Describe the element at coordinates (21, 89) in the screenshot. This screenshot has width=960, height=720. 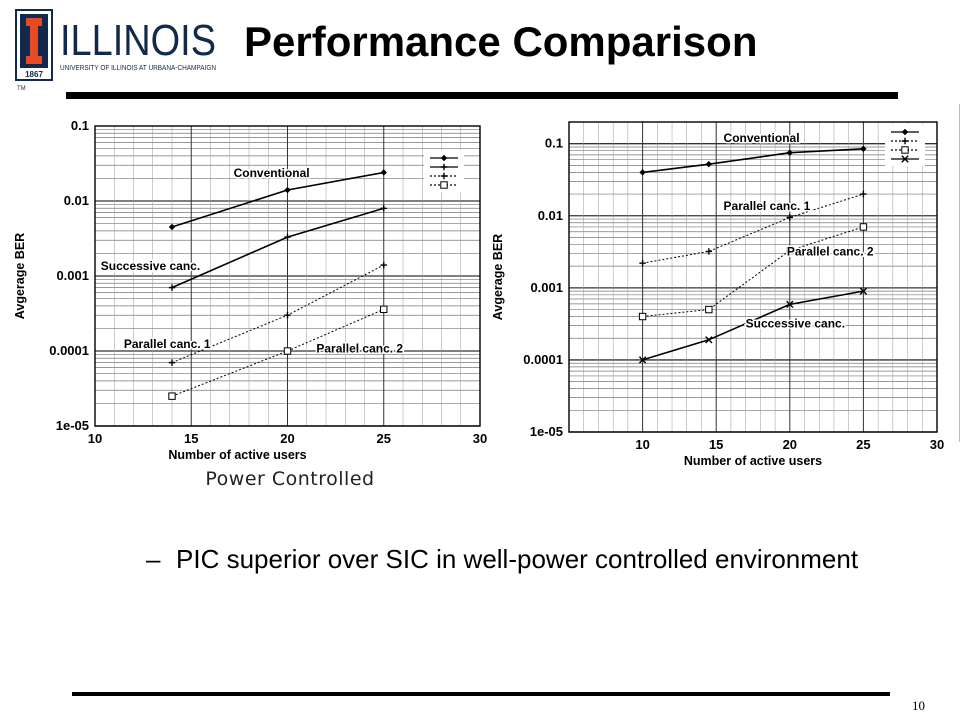
I see `logo-tm: TM` at that location.